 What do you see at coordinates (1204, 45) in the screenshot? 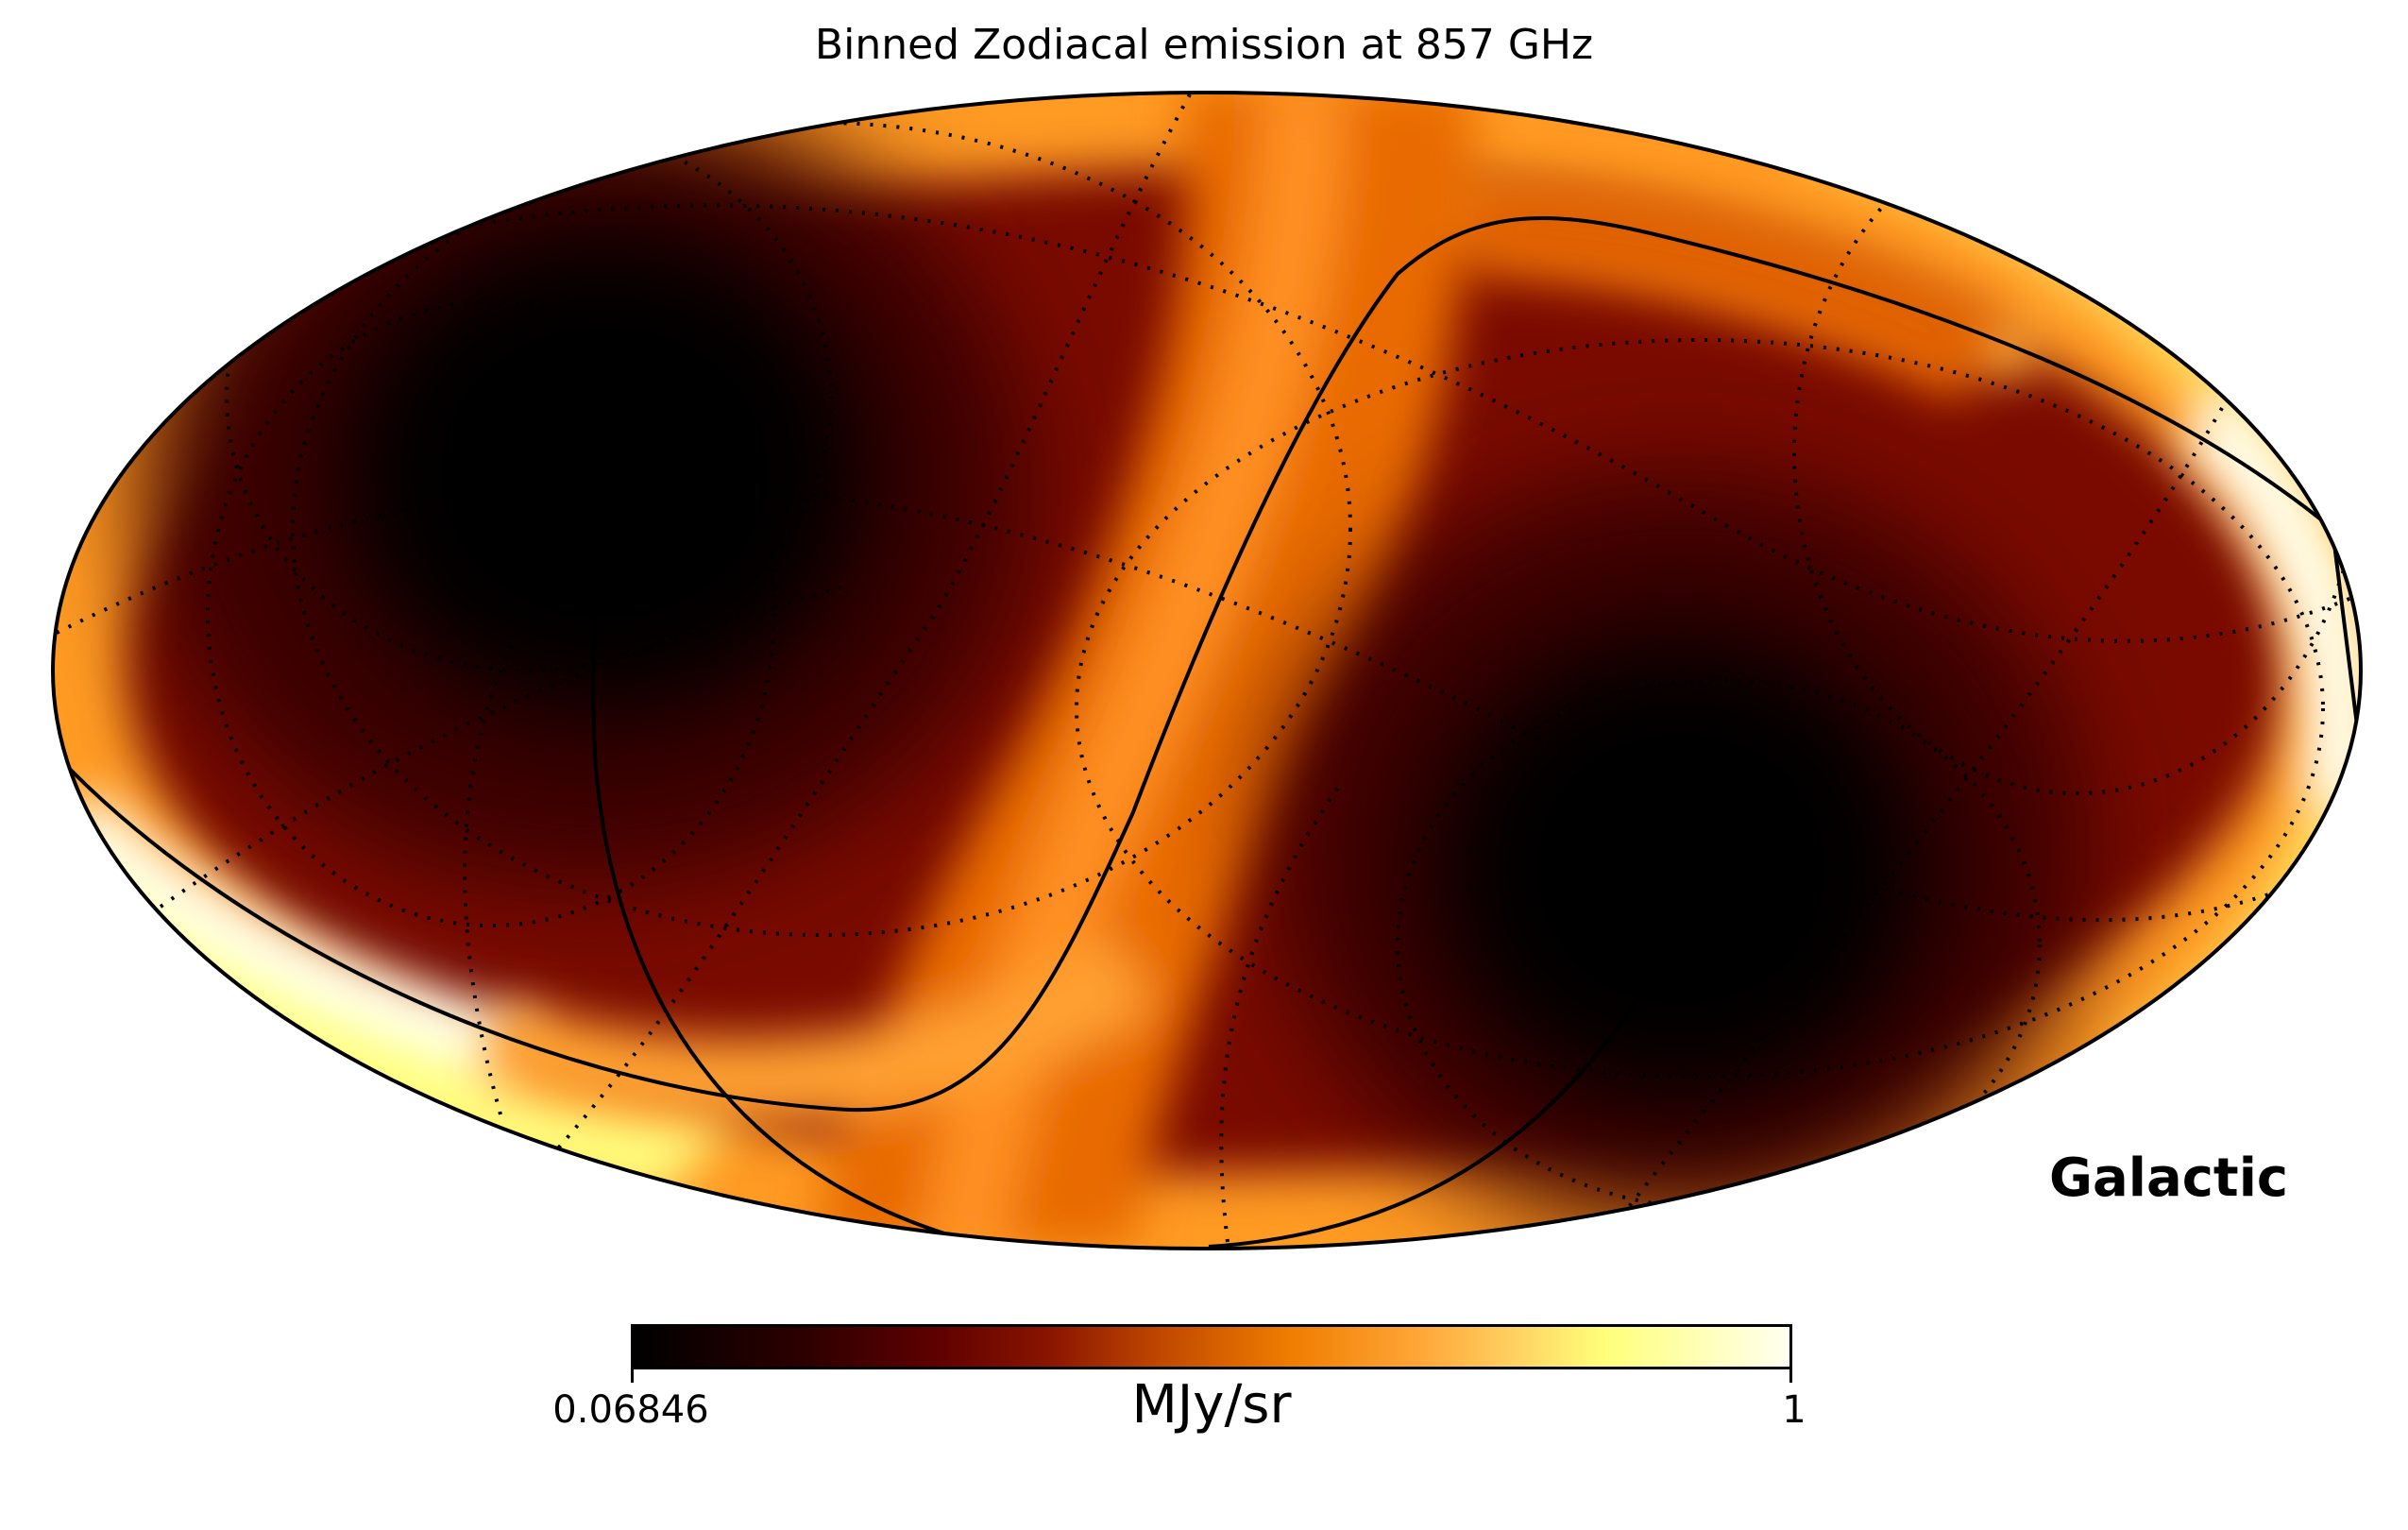
I see `map-title: Binned Zodiacal emission at 857 GHz` at bounding box center [1204, 45].